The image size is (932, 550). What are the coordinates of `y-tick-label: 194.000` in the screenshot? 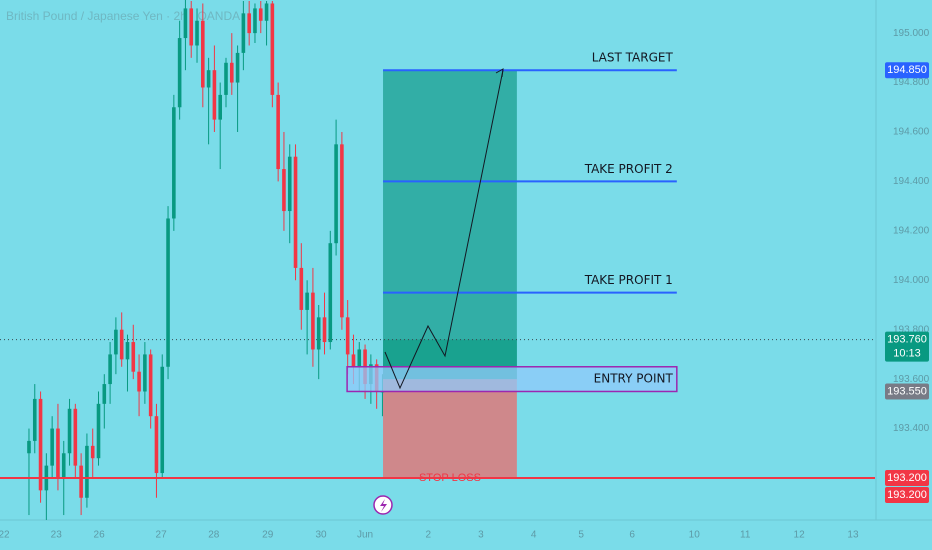 It's located at (911, 280).